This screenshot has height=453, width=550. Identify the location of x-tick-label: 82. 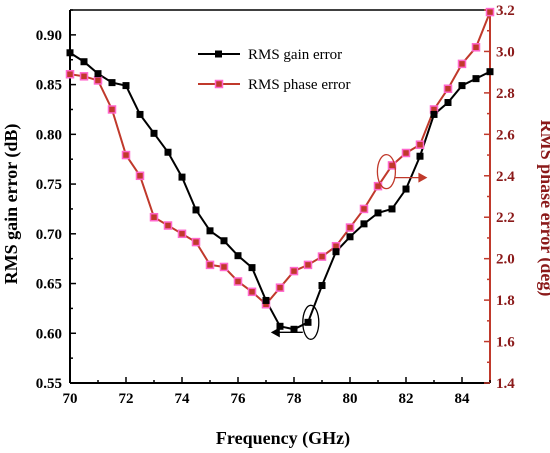
(406, 399).